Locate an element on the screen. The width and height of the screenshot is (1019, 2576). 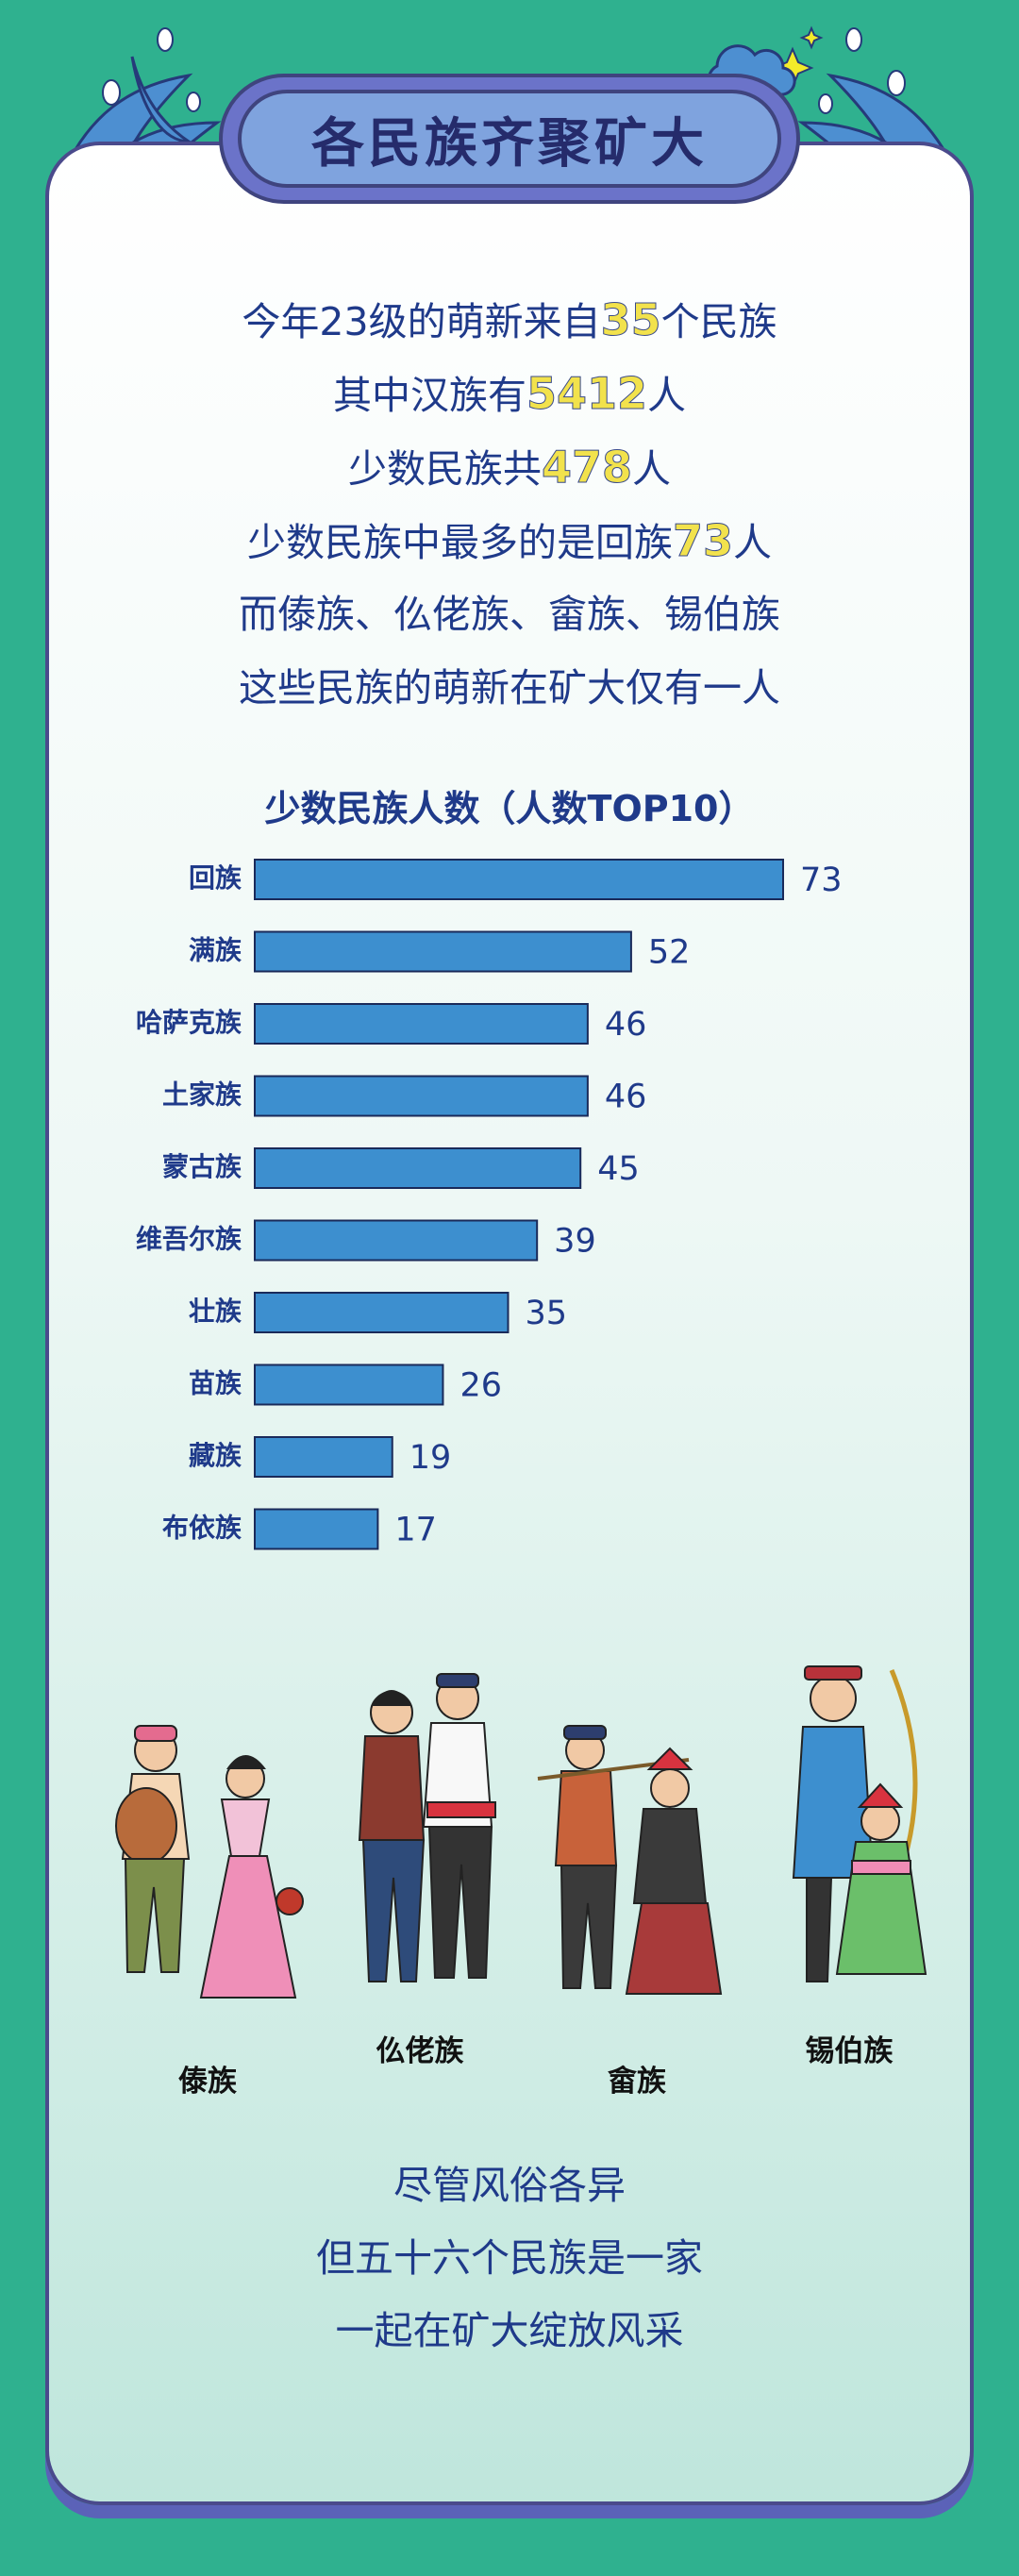
category-label: 蒙古族 is located at coordinates (202, 1166).